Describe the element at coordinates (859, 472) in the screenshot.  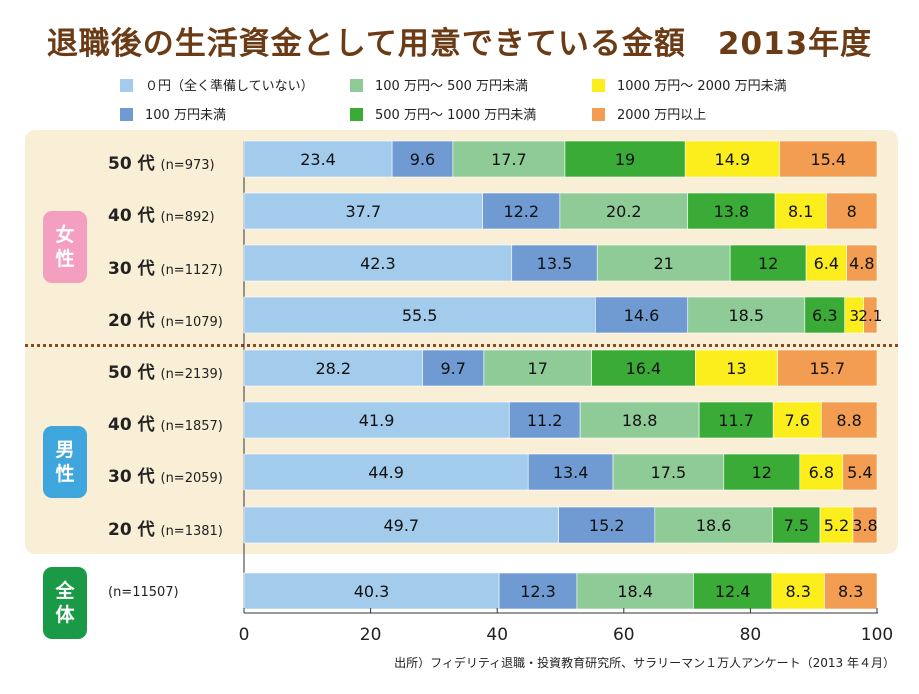
I see `bar-label-r6-s5: 5.4` at that location.